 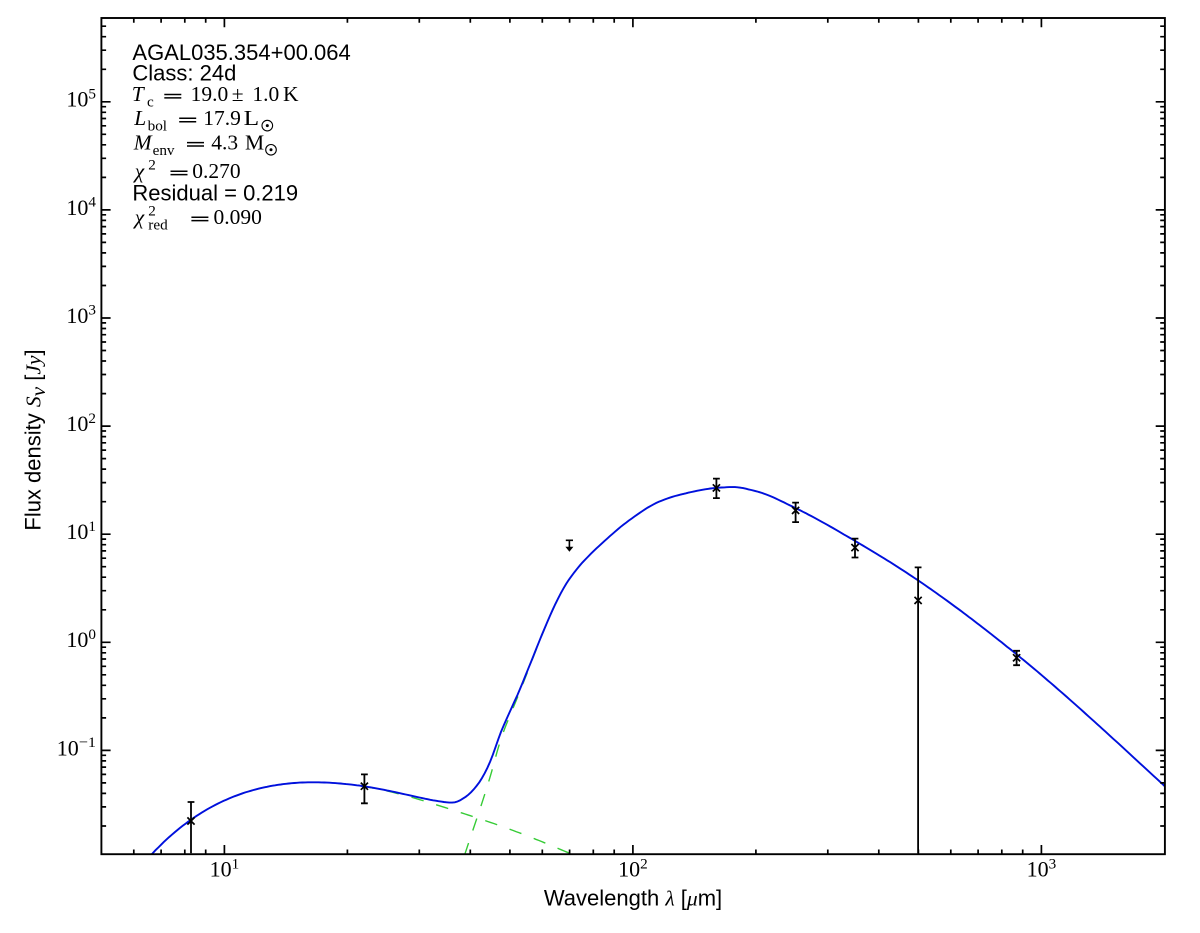 What do you see at coordinates (184, 73) in the screenshot?
I see `svg-text: Class: 24d` at bounding box center [184, 73].